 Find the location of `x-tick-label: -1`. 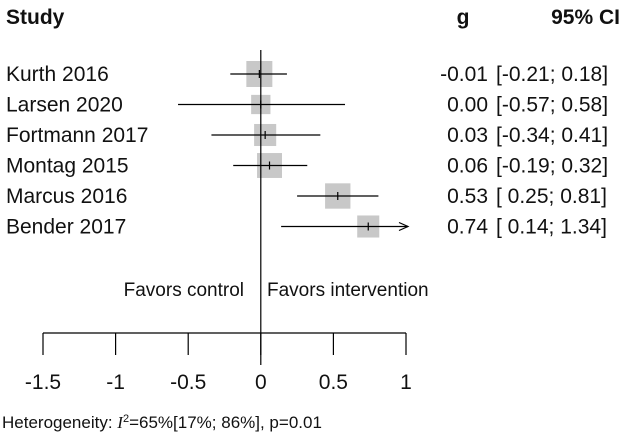

x-tick-label: -1 is located at coordinates (115, 382).